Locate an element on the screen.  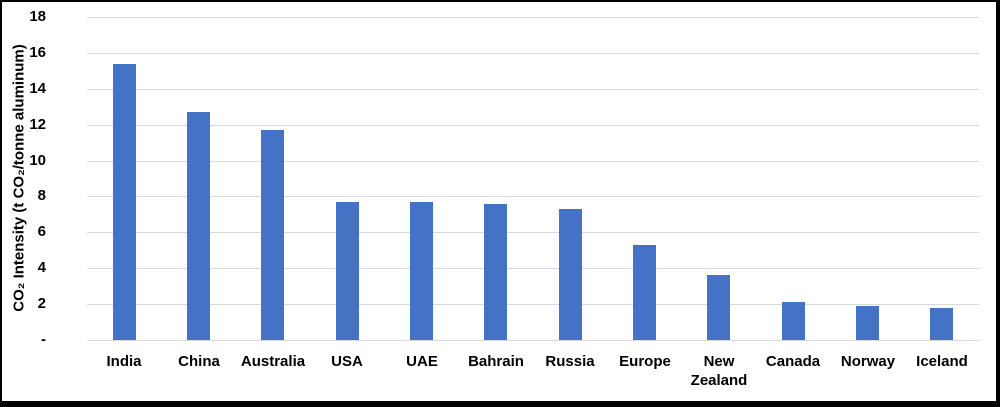
y-tick-label-10: 10 is located at coordinates (37, 160).